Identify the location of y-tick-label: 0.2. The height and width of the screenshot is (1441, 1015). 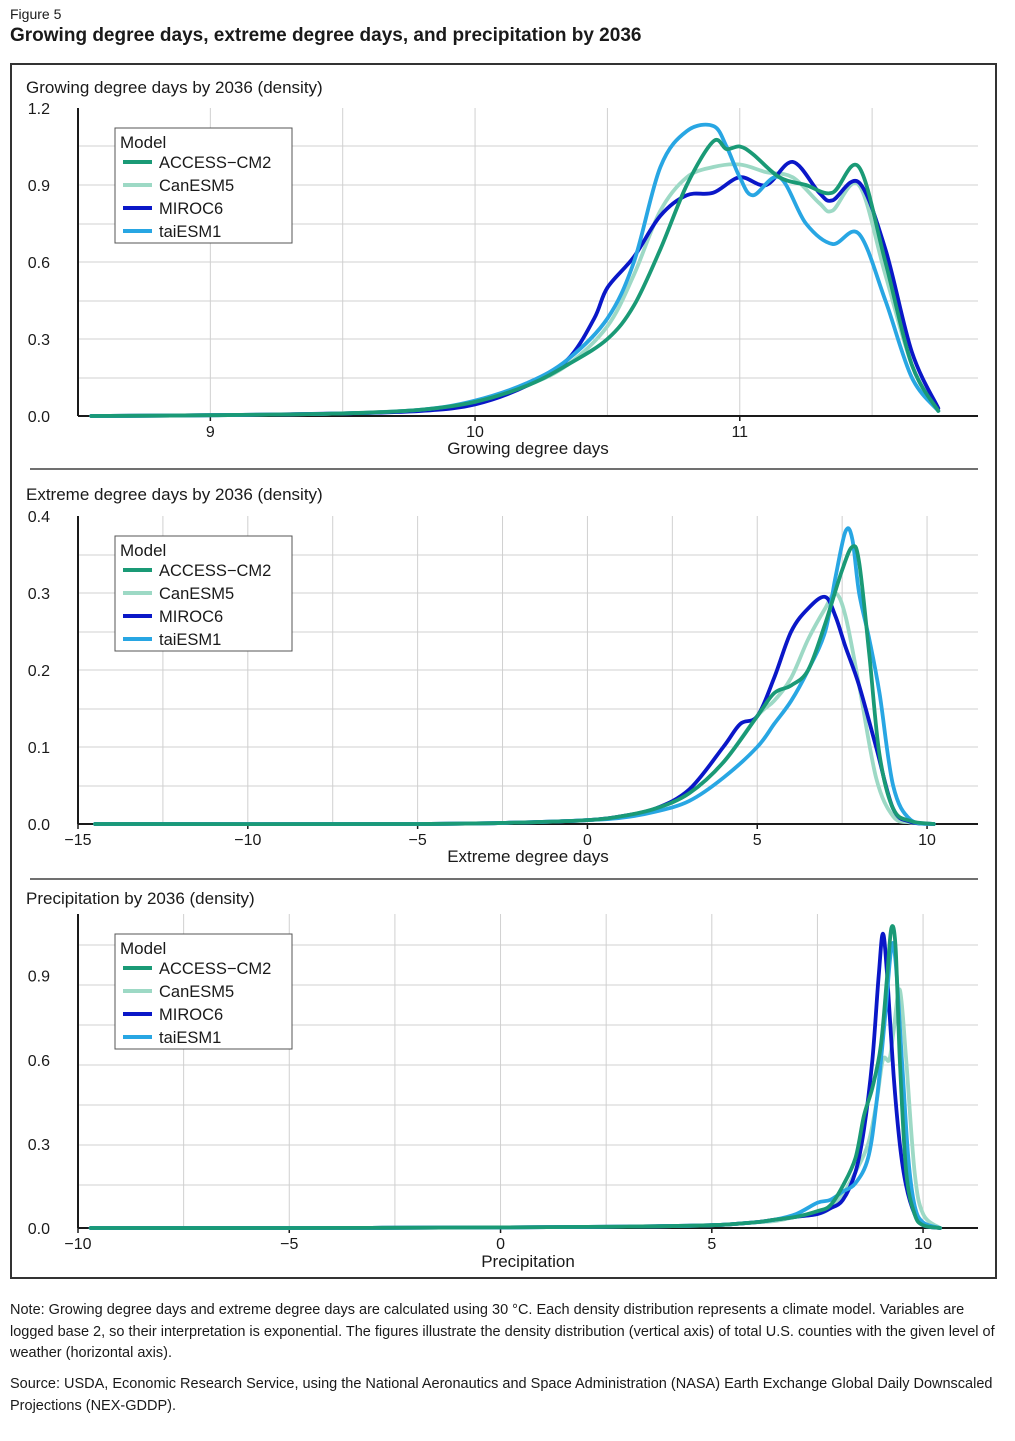
(39, 671).